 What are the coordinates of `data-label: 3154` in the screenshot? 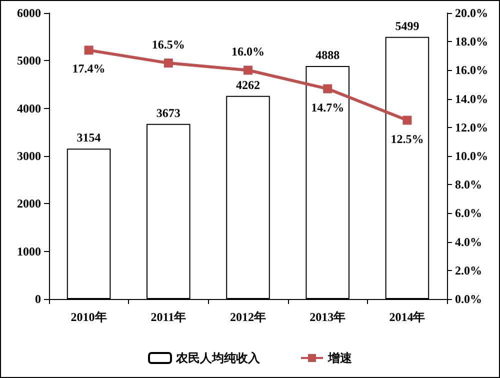 It's located at (88, 137).